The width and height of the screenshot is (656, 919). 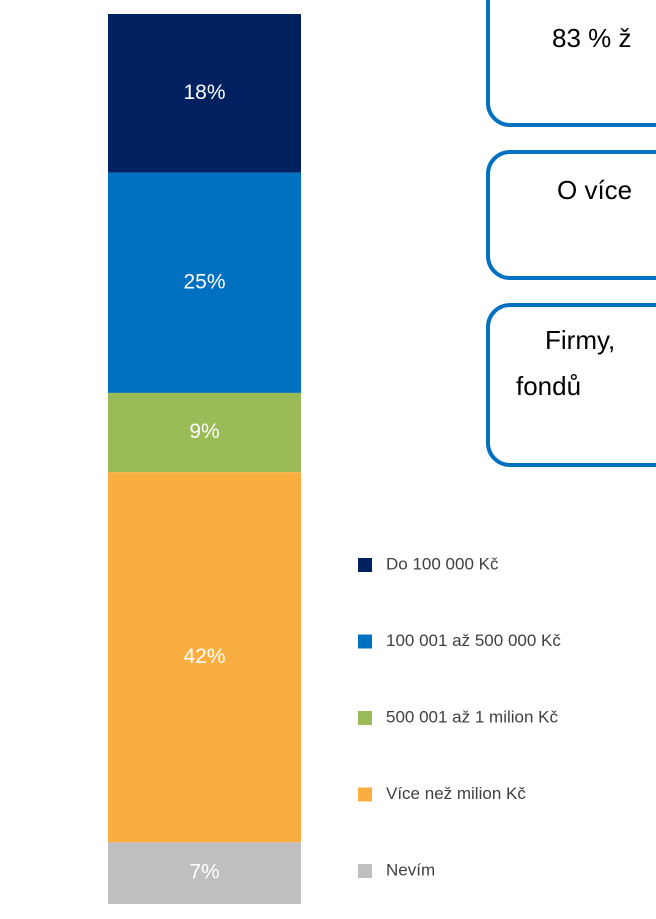 I want to click on value-label: 9%, so click(x=204, y=431).